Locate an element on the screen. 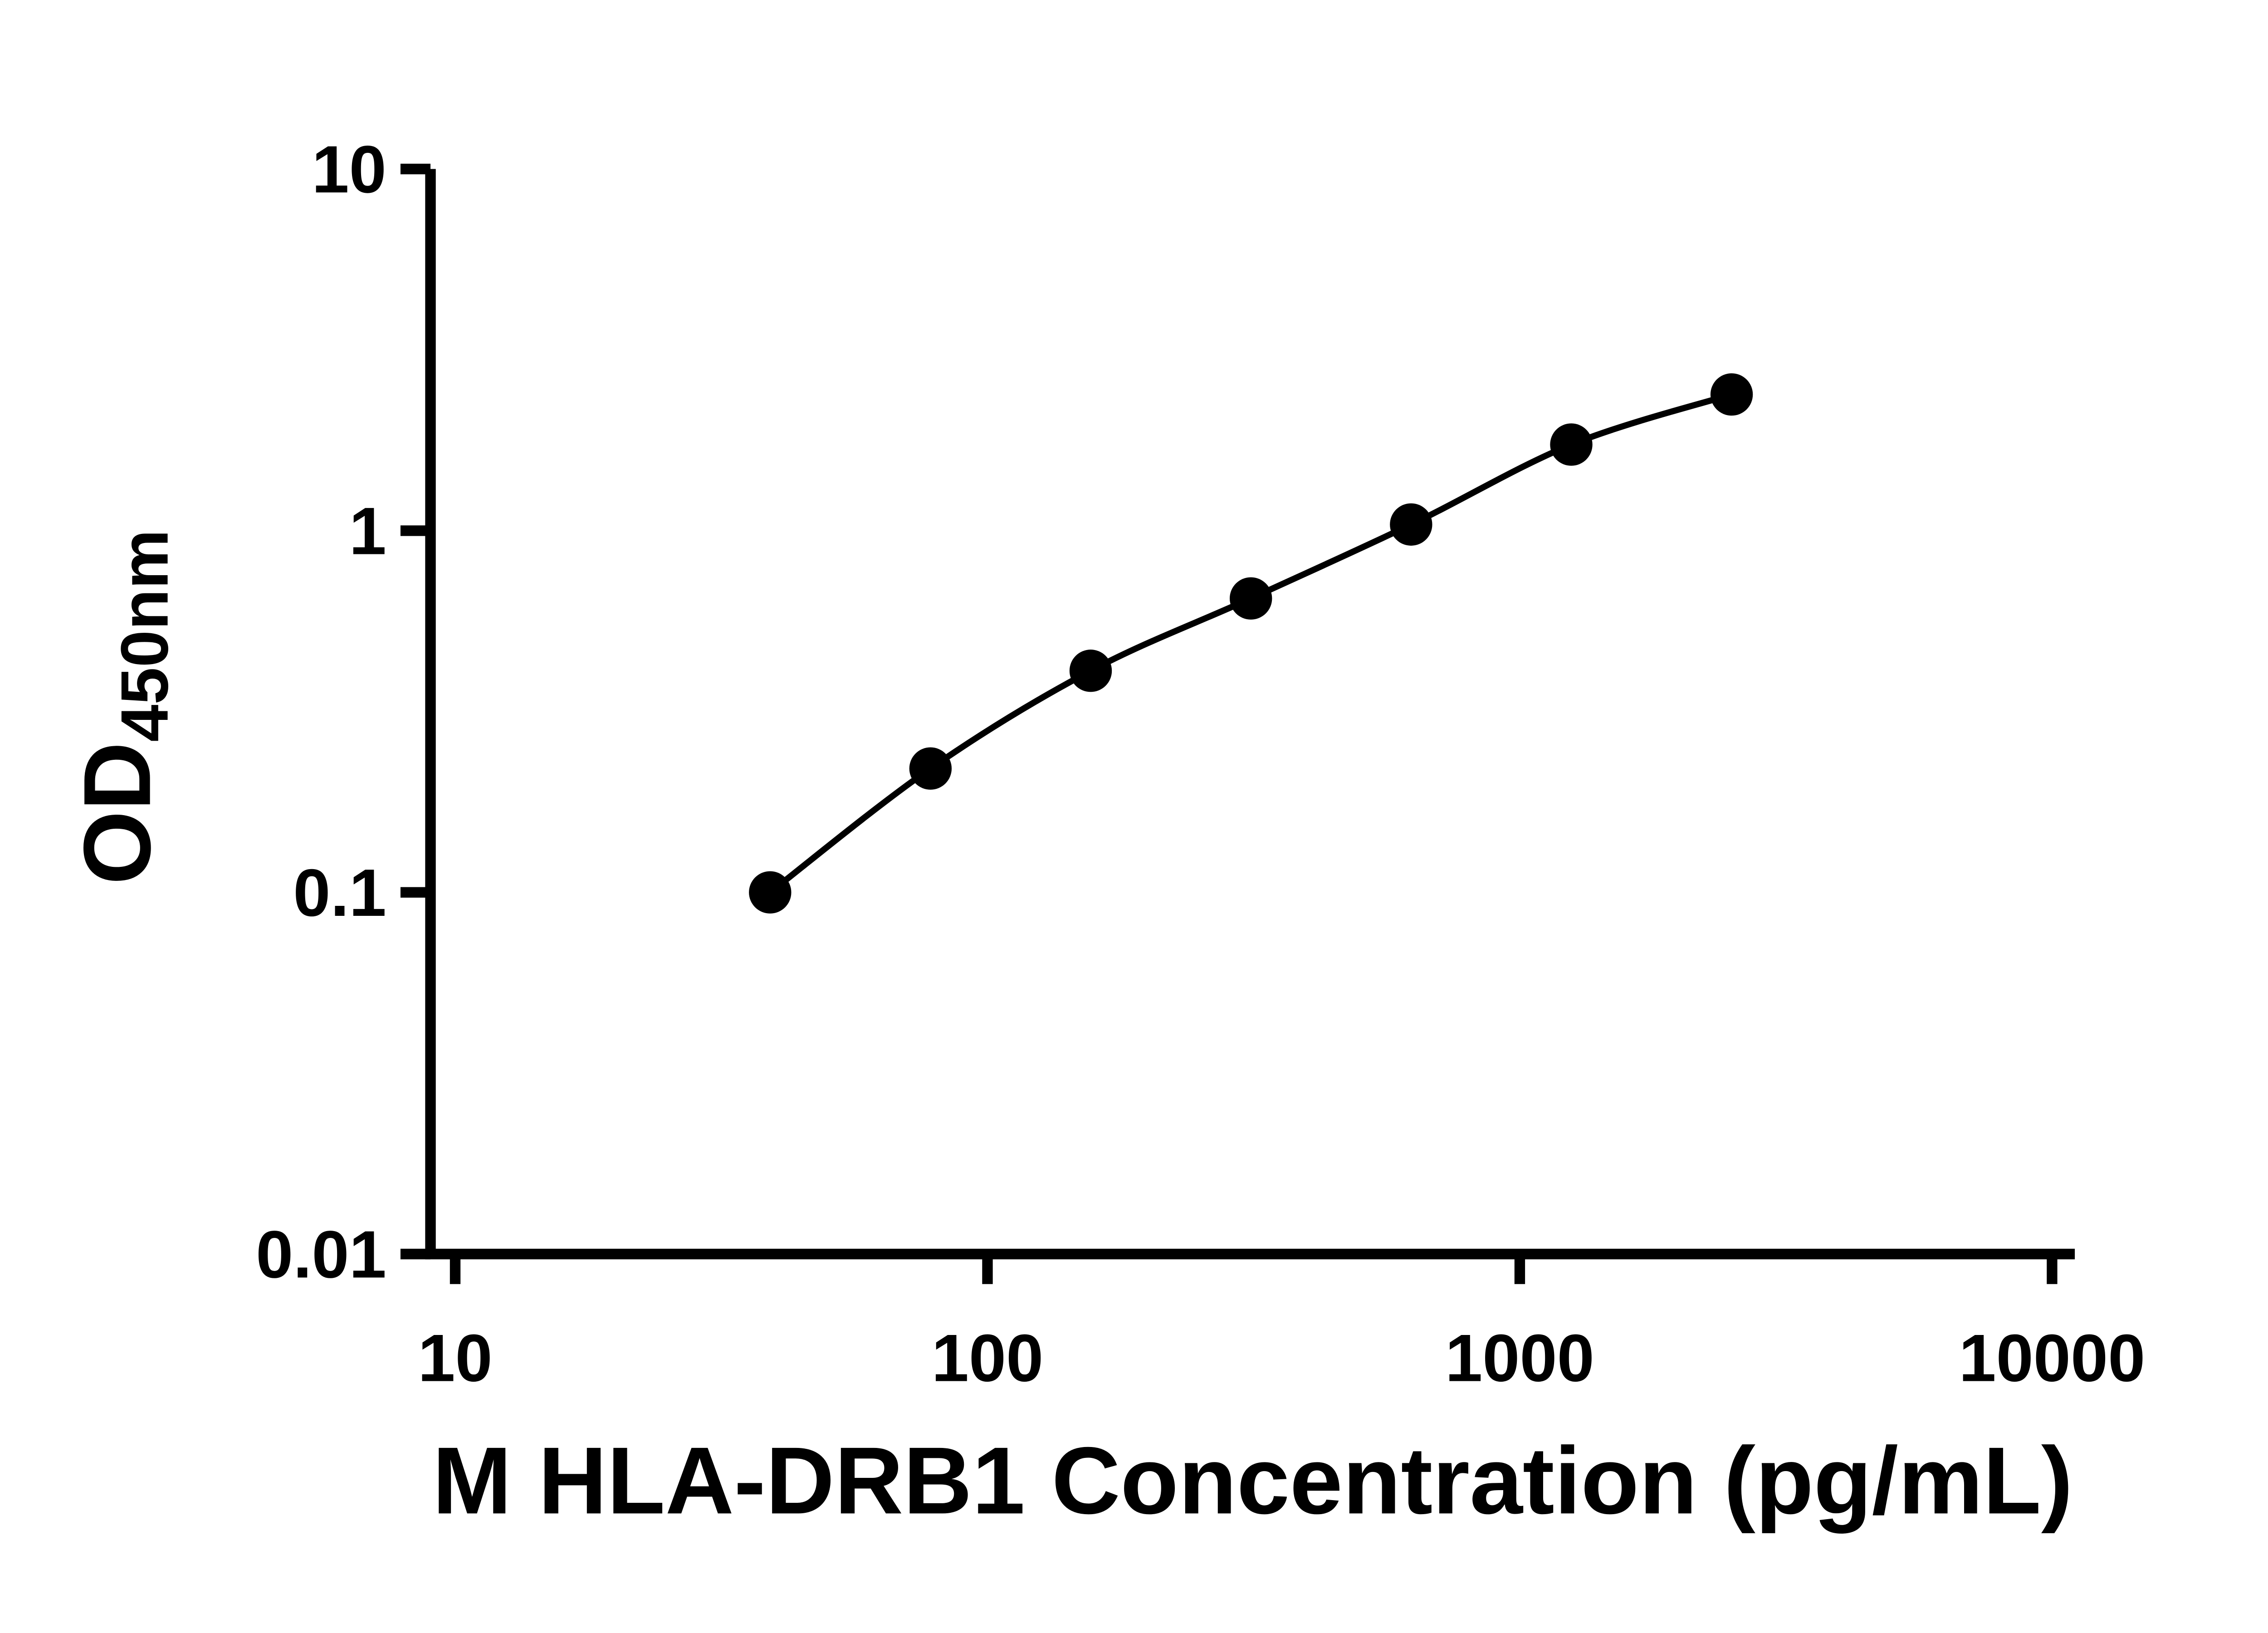 The width and height of the screenshot is (2268, 1633). y-axis-title-sub: 450nm is located at coordinates (145, 635).